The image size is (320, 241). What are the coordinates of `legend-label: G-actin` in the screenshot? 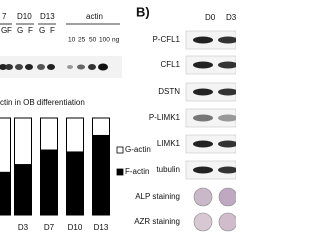 It's located at (138, 149).